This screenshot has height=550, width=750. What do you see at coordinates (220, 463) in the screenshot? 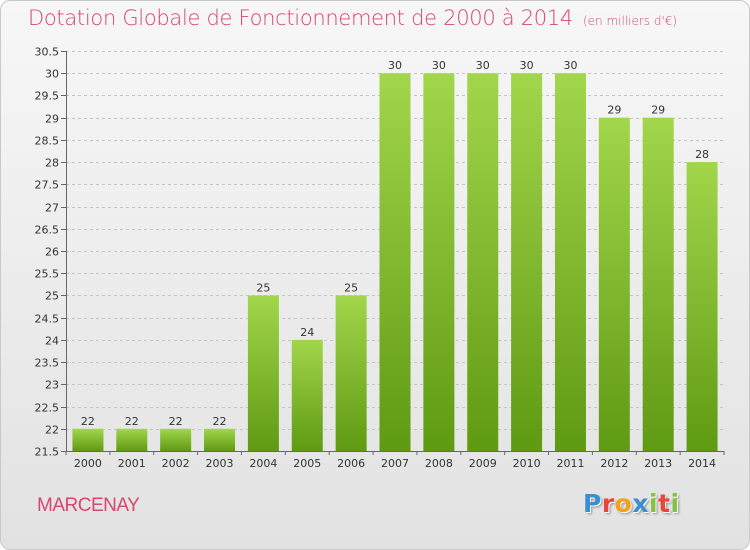
I see `x-tick-label: 2003` at bounding box center [220, 463].